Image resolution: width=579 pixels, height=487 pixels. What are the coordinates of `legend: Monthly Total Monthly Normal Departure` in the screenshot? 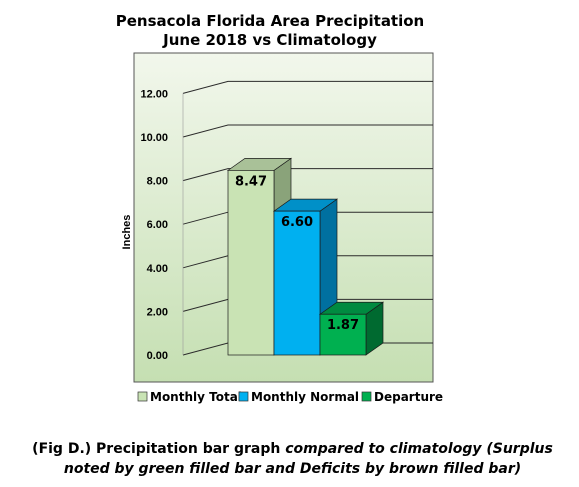 It's located at (290, 397).